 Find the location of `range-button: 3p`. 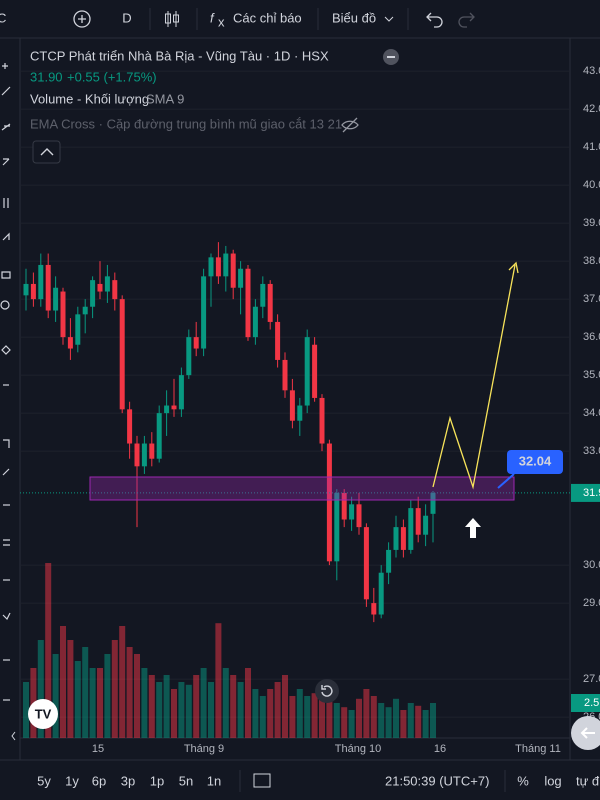

range-button: 3p is located at coordinates (128, 780).